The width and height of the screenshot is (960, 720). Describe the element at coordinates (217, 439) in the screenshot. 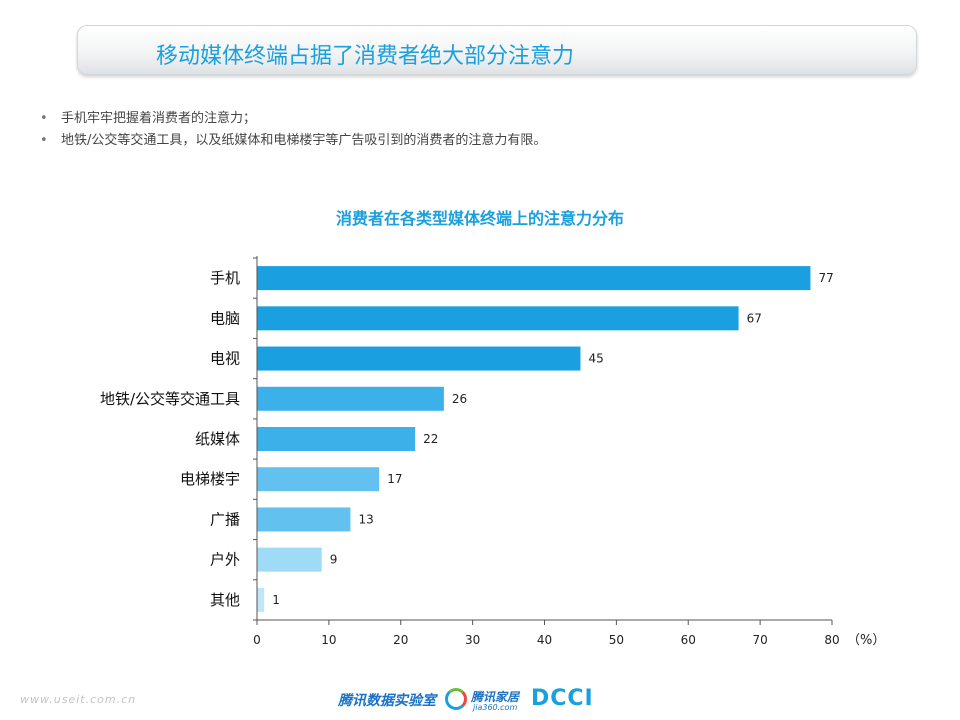

I see `category-label: 纸媒体` at that location.